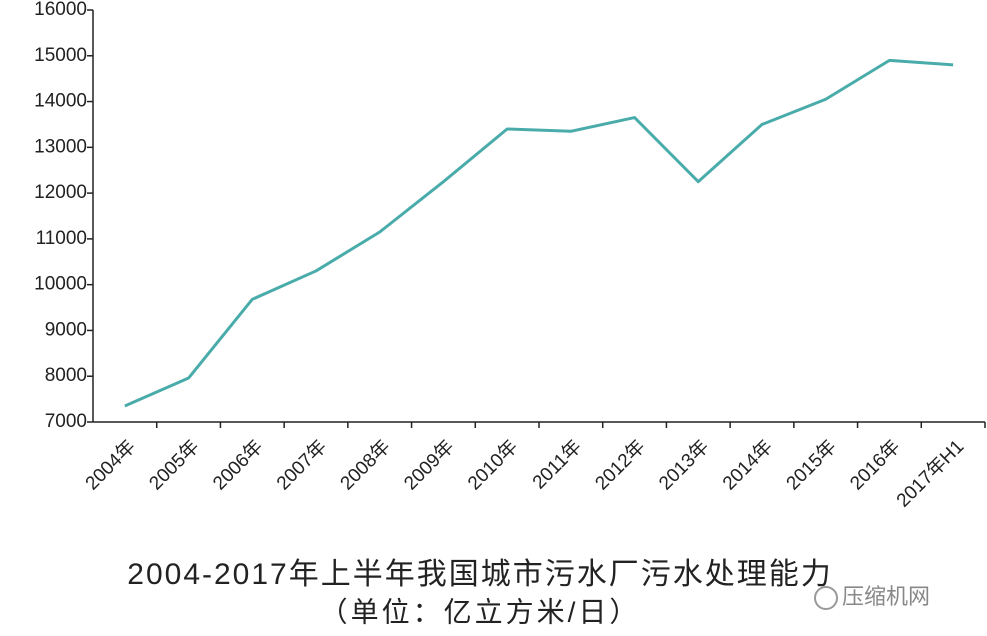 Image resolution: width=987 pixels, height=636 pixels. Describe the element at coordinates (61, 238) in the screenshot. I see `y-tick-label: 11000` at that location.